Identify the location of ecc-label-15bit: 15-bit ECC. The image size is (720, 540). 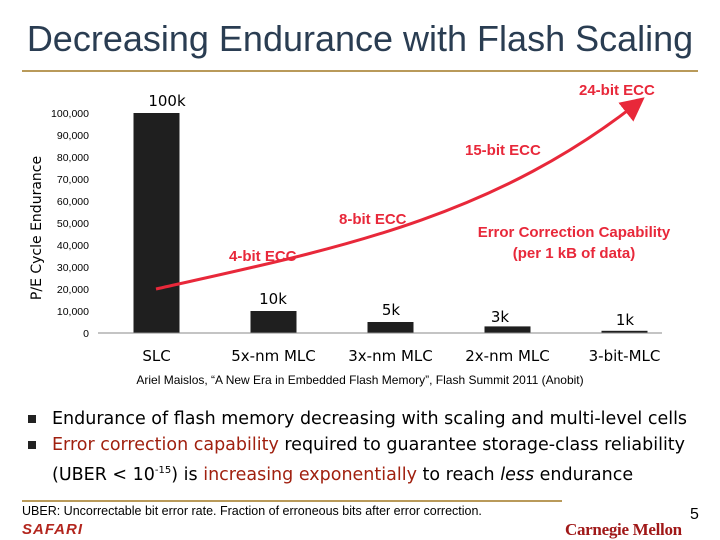
(503, 150).